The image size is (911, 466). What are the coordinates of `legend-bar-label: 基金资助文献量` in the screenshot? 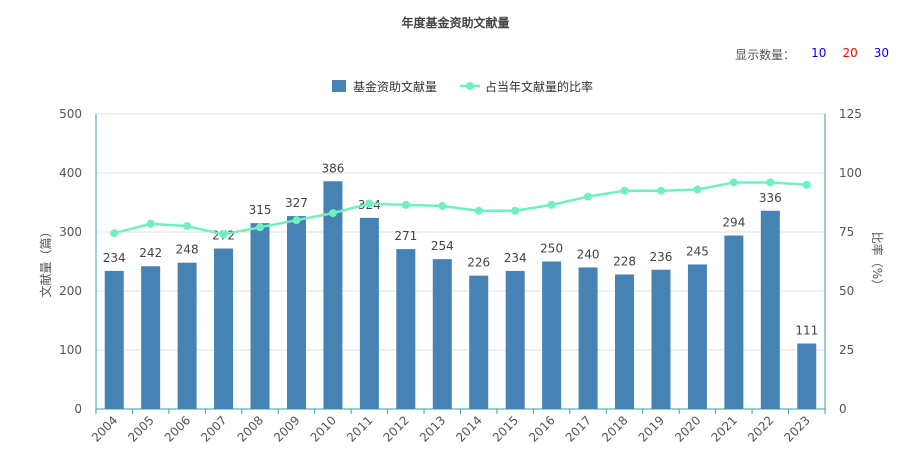 It's located at (395, 86).